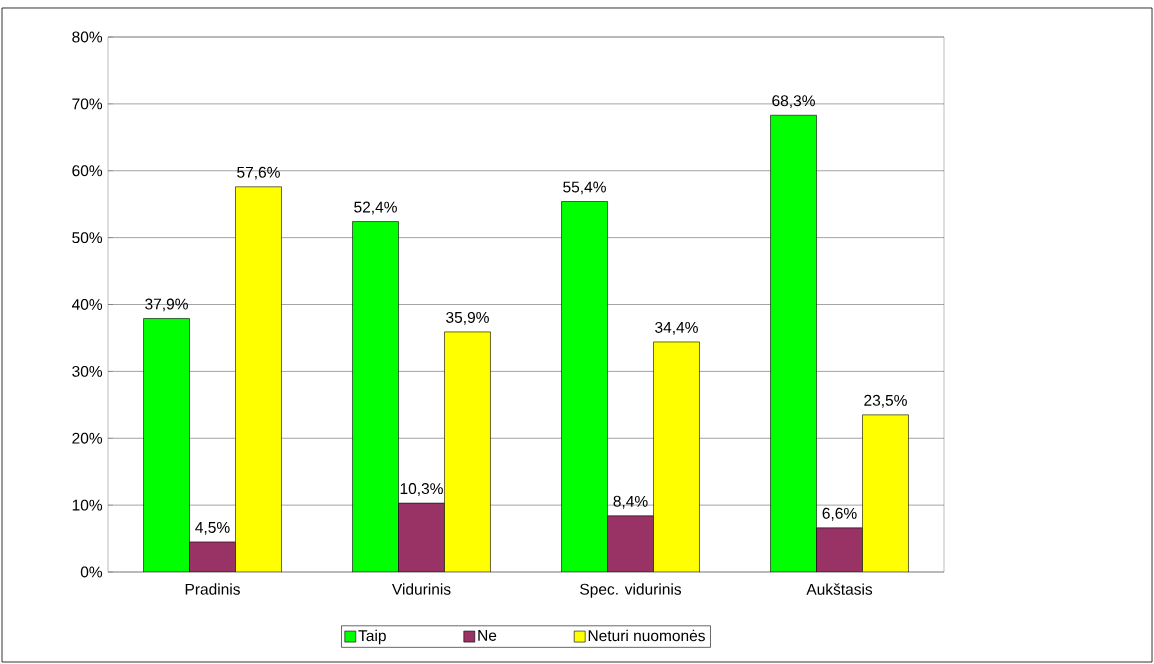  I want to click on x-tick-label: Aukštasis, so click(839, 589).